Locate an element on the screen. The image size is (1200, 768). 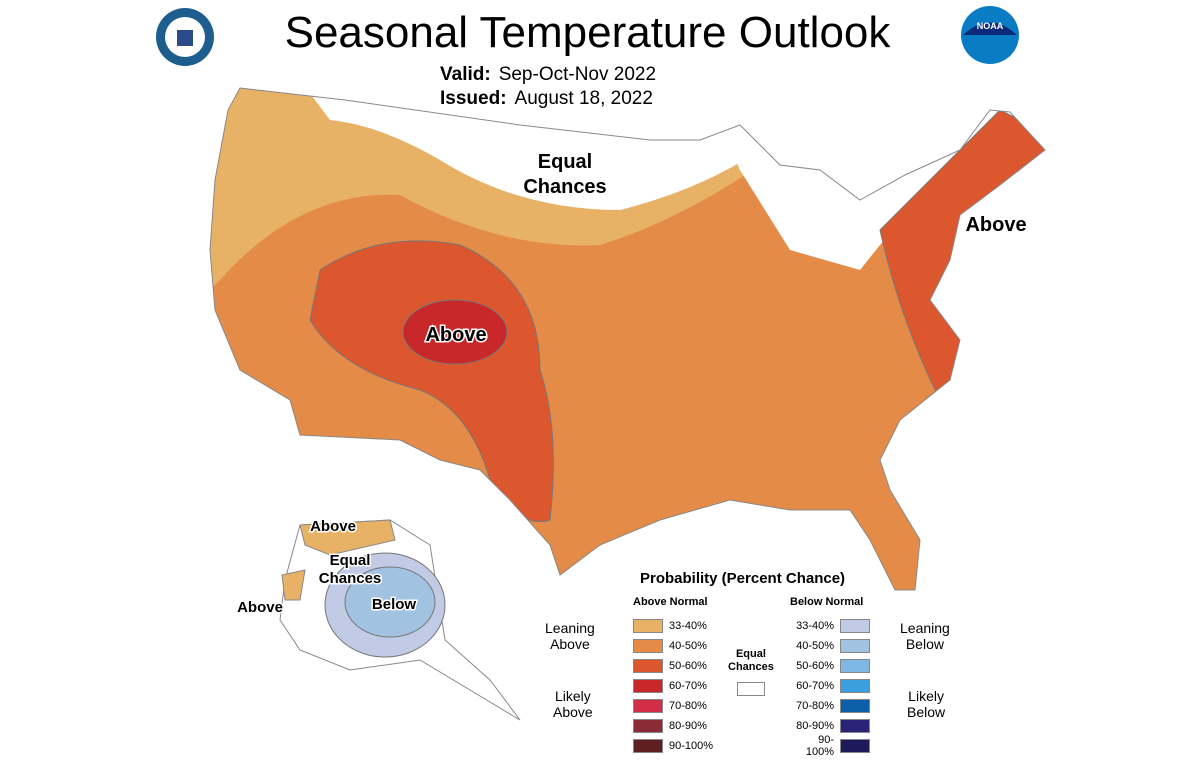
alaska-region-above-north is located at coordinates (347, 537).